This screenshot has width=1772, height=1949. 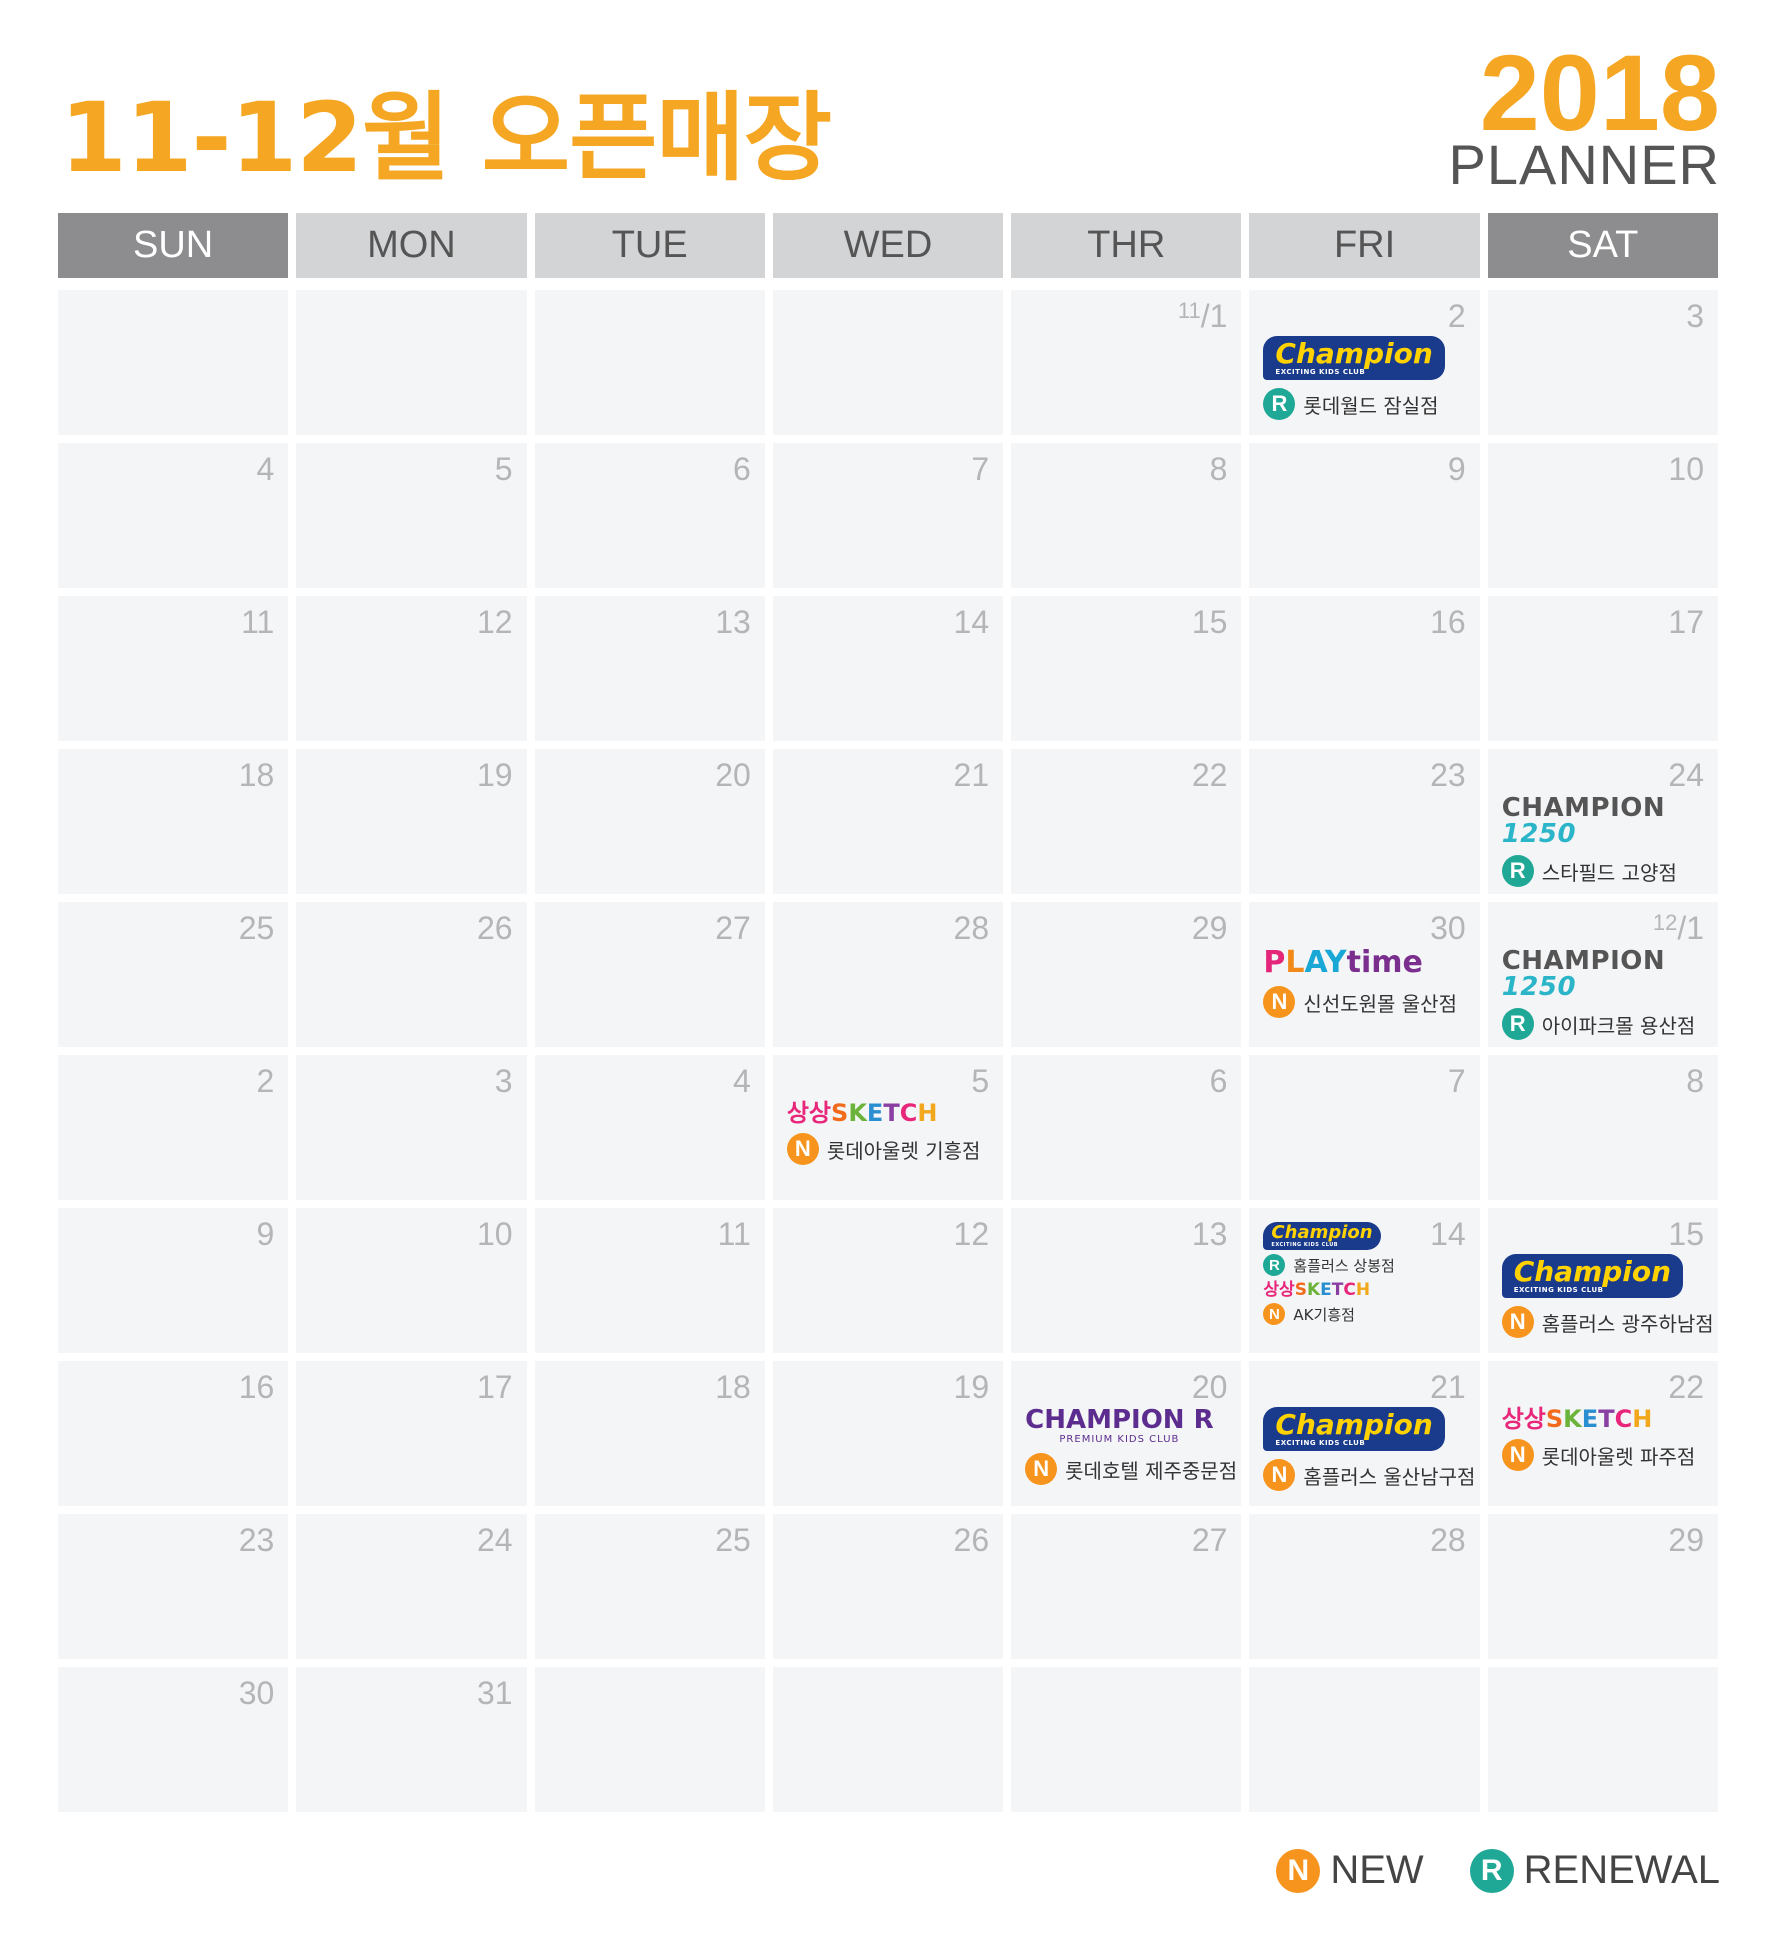 I want to click on planner-year: 2018, so click(x=1599, y=92).